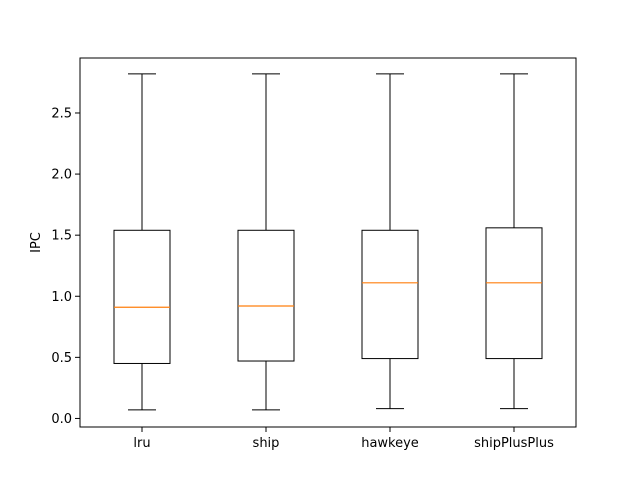  I want to click on box-group-hawkeye, so click(390, 241).